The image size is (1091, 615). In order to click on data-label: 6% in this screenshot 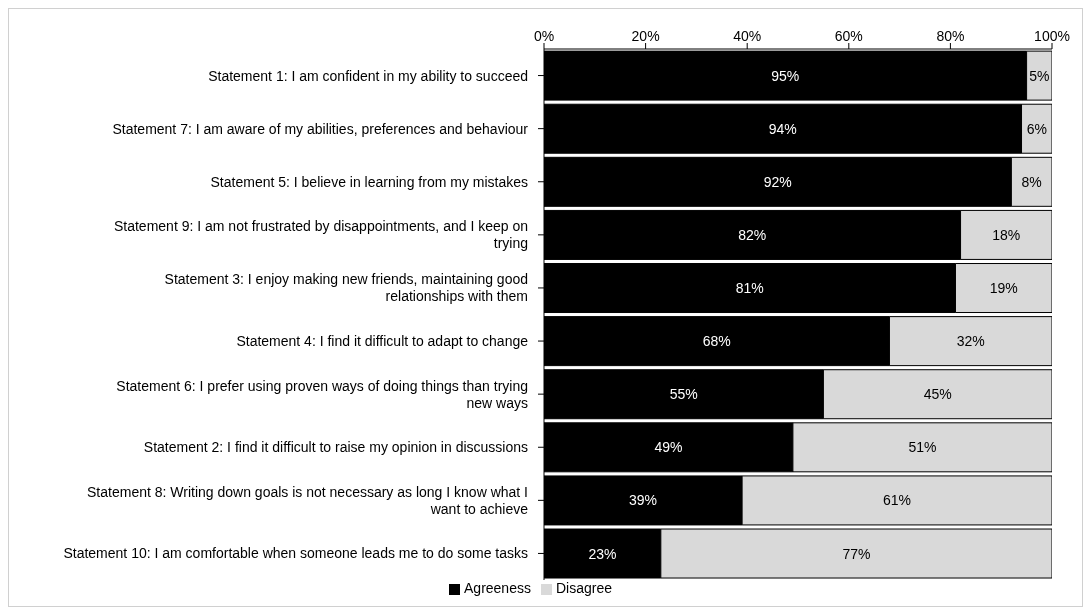, I will do `click(1036, 128)`.